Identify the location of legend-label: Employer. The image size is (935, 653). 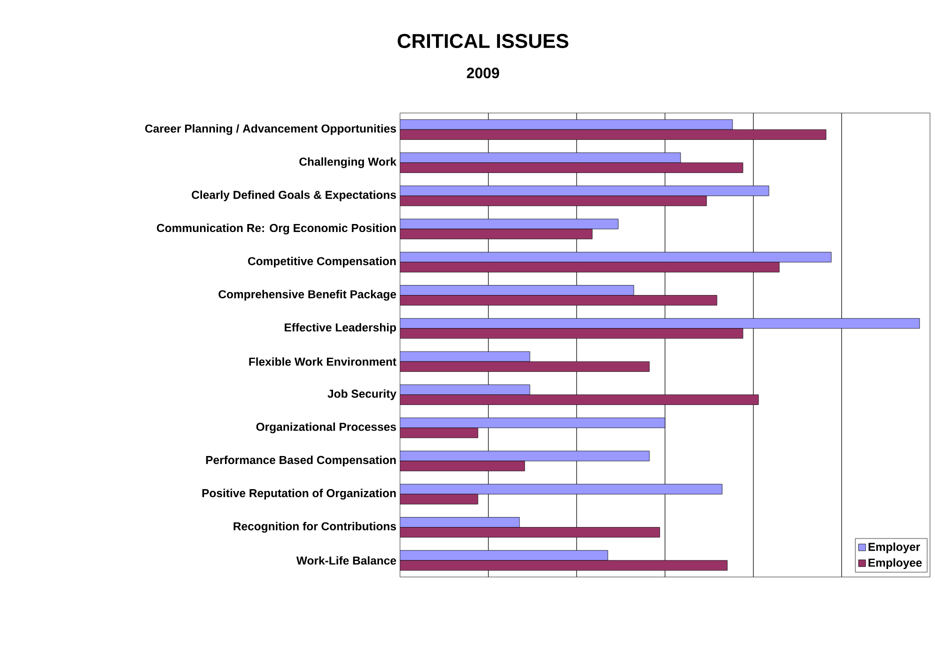
(894, 548).